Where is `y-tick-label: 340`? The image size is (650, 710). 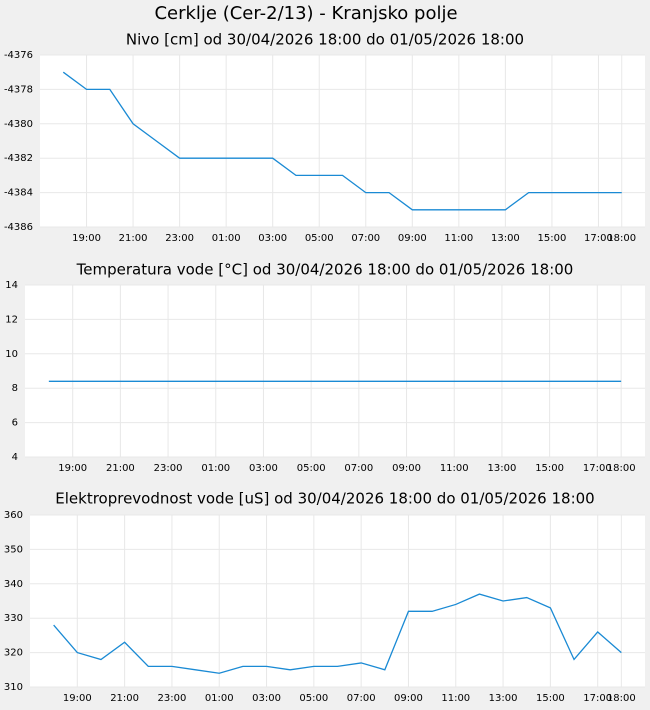 y-tick-label: 340 is located at coordinates (13, 584).